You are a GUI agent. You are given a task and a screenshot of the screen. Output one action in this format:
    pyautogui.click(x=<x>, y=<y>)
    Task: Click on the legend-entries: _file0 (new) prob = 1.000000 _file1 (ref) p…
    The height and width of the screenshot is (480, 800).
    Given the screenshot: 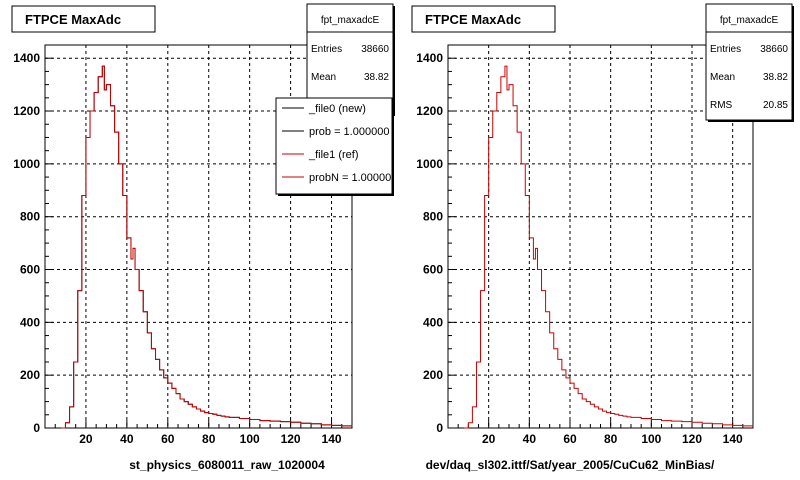 What is the action you would take?
    pyautogui.click(x=339, y=143)
    